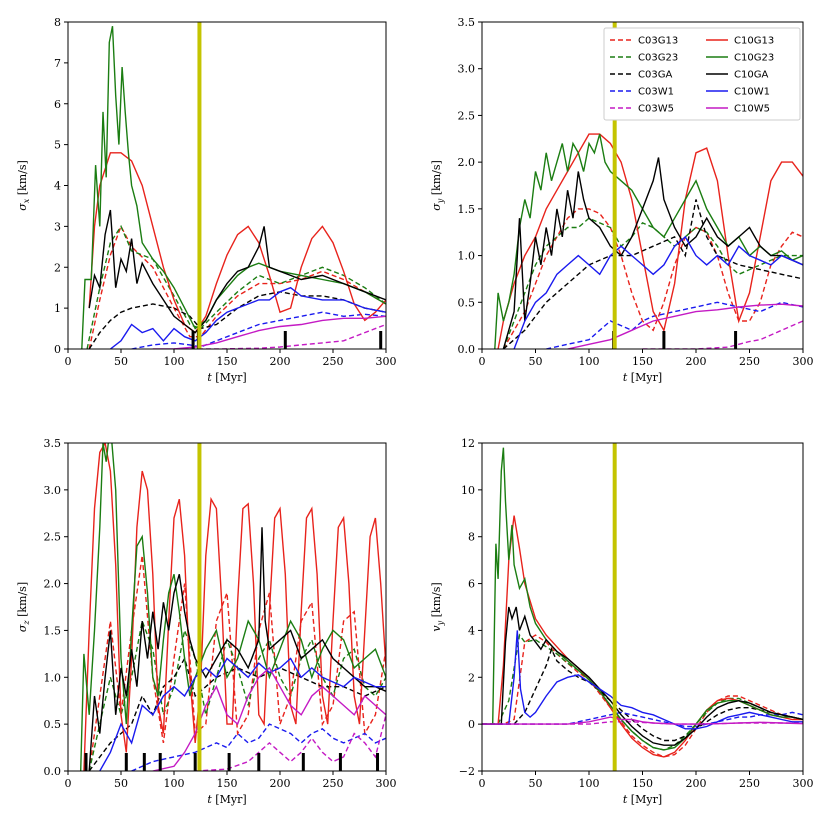 Image resolution: width=830 pixels, height=830 pixels. I want to click on legend-entry-c10w5: C10W5, so click(752, 109).